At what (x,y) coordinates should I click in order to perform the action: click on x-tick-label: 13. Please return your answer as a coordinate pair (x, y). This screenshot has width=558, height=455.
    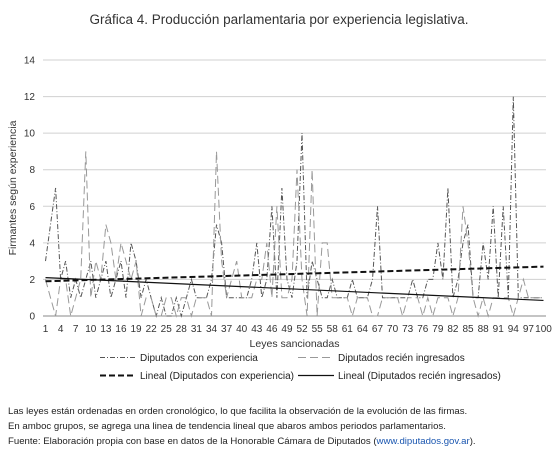
    Looking at the image, I should click on (106, 329).